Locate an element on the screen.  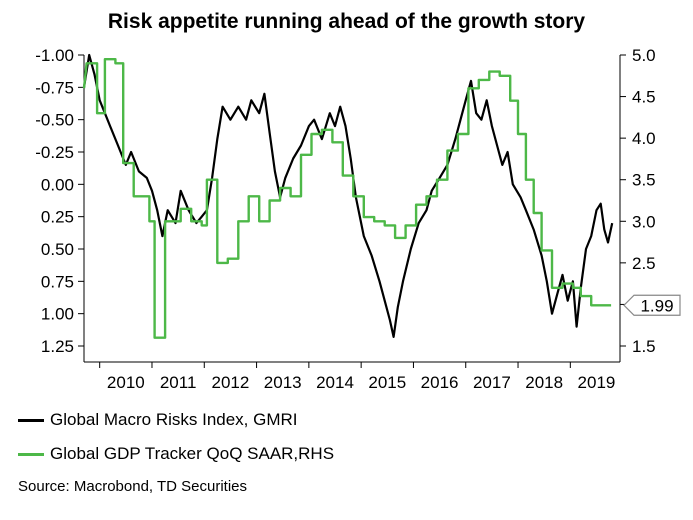
left-tick-label: -0.50 is located at coordinates (54, 120).